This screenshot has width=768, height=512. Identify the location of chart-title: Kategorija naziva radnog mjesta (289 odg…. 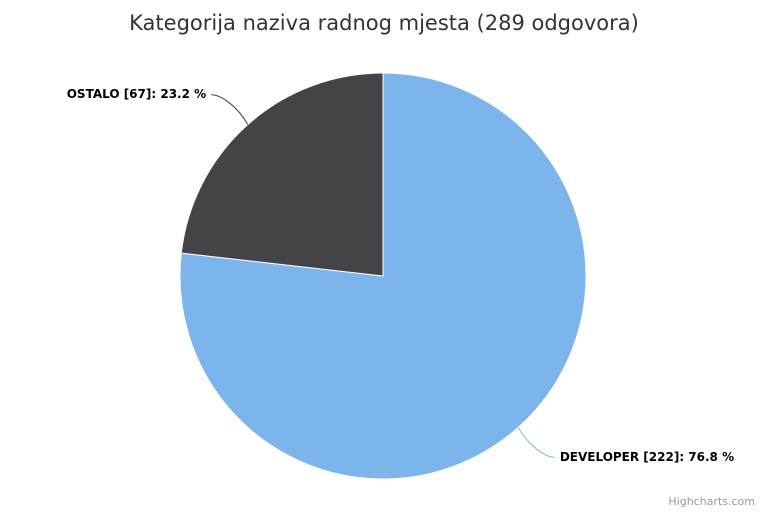
(384, 23).